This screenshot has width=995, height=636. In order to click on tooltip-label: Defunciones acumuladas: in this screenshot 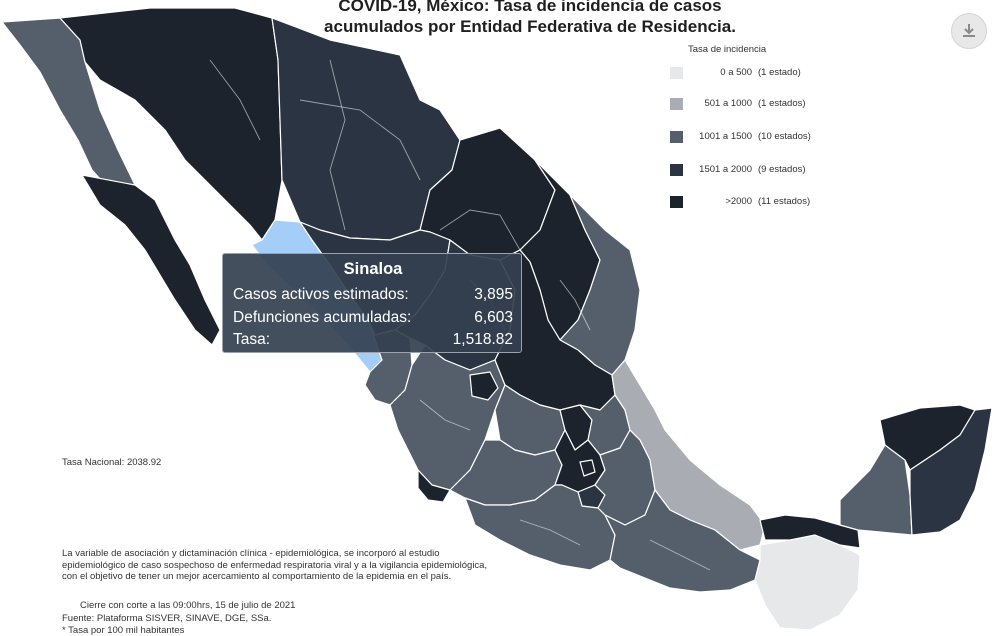, I will do `click(322, 317)`.